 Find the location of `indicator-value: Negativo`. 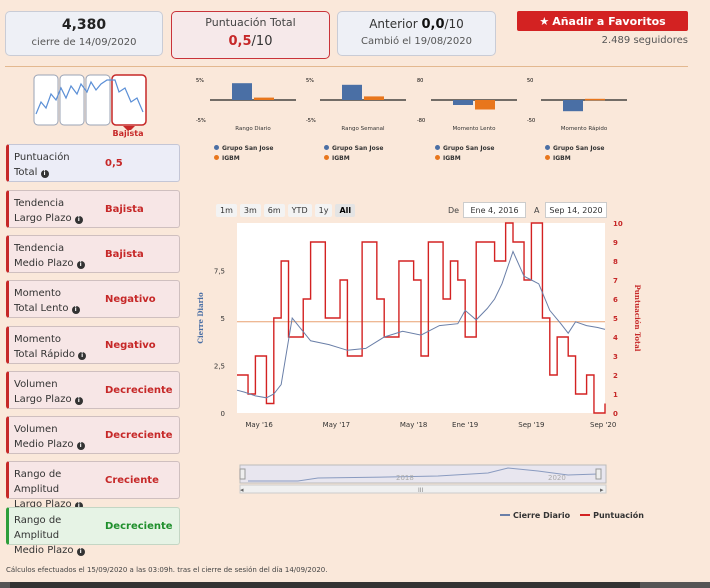

indicator-value: Negativo is located at coordinates (130, 299).